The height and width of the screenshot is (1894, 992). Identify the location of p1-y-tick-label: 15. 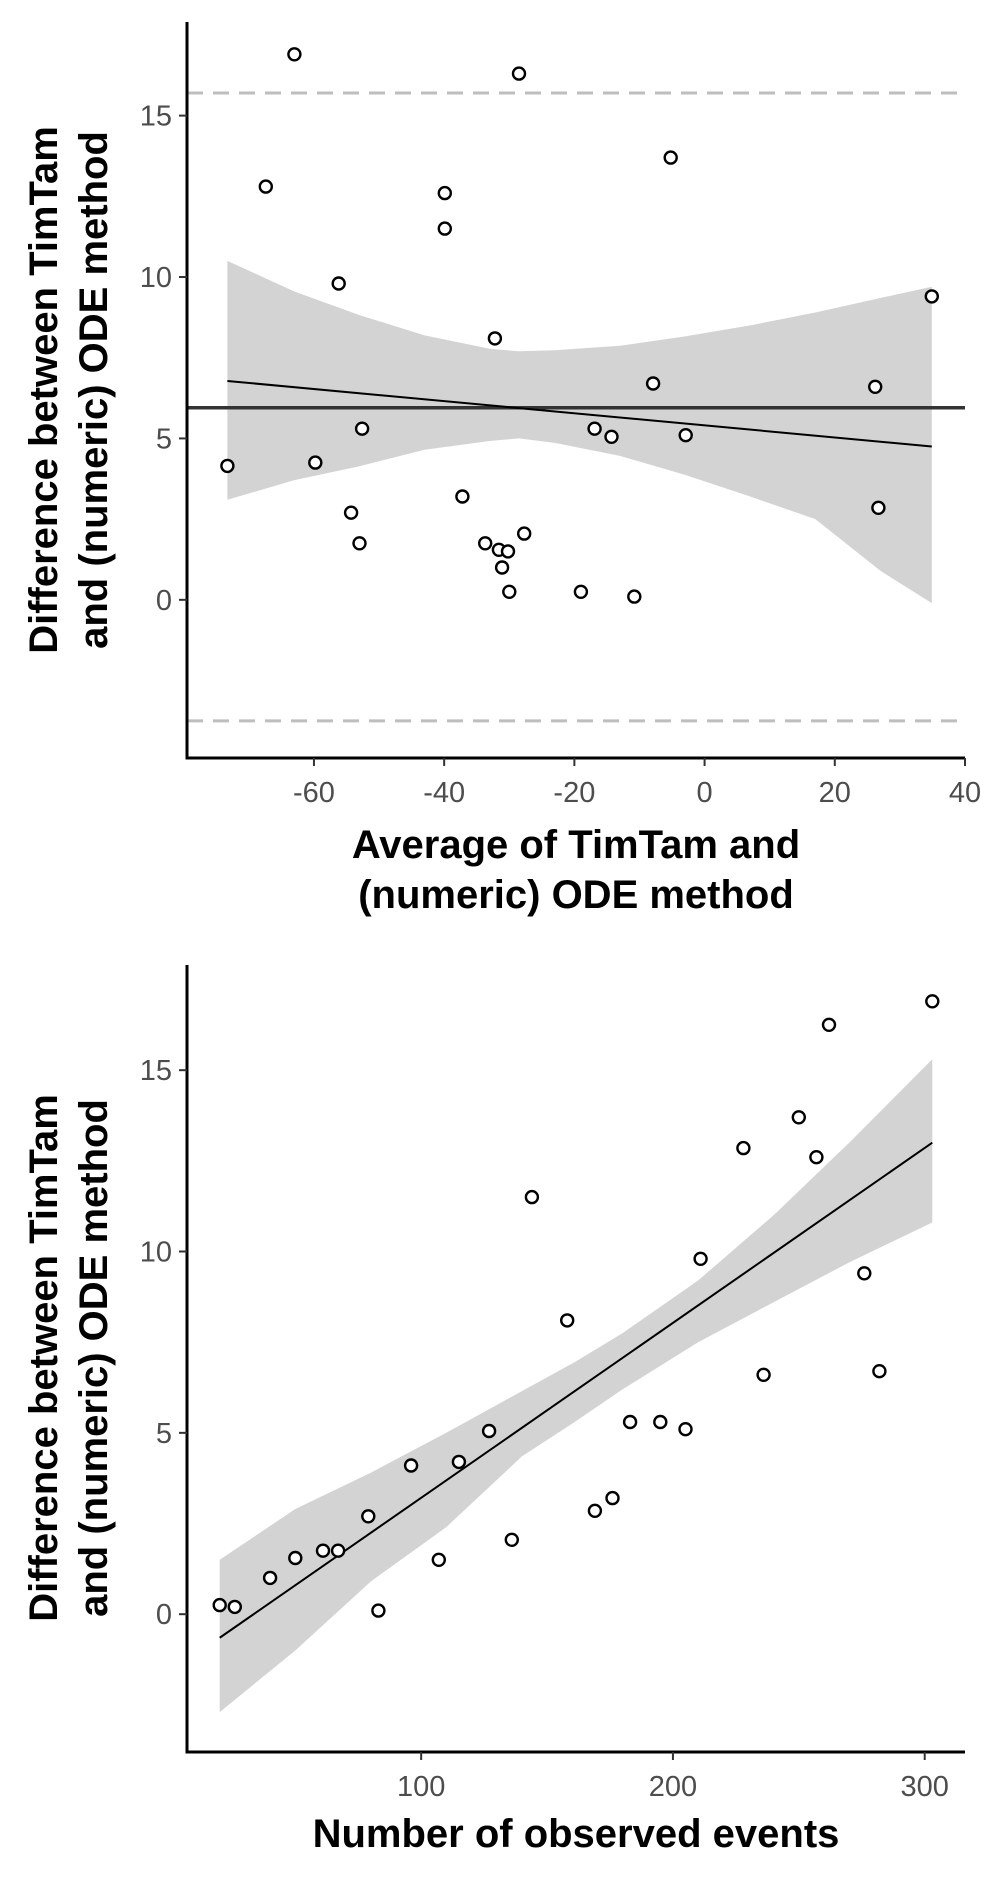
(156, 117).